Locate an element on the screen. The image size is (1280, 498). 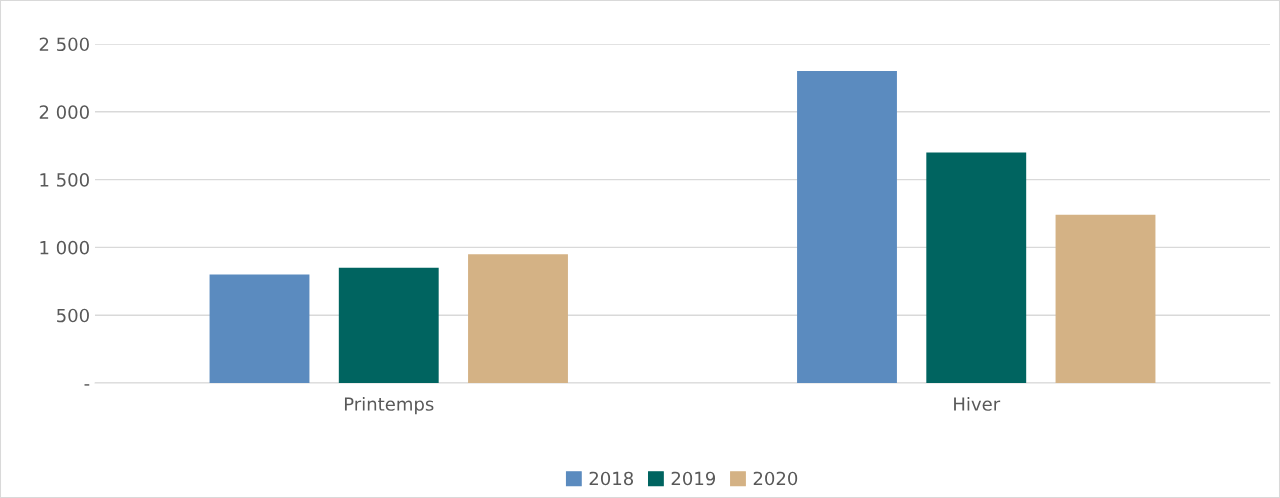
y-tick-label: 1 500 is located at coordinates (64, 180).